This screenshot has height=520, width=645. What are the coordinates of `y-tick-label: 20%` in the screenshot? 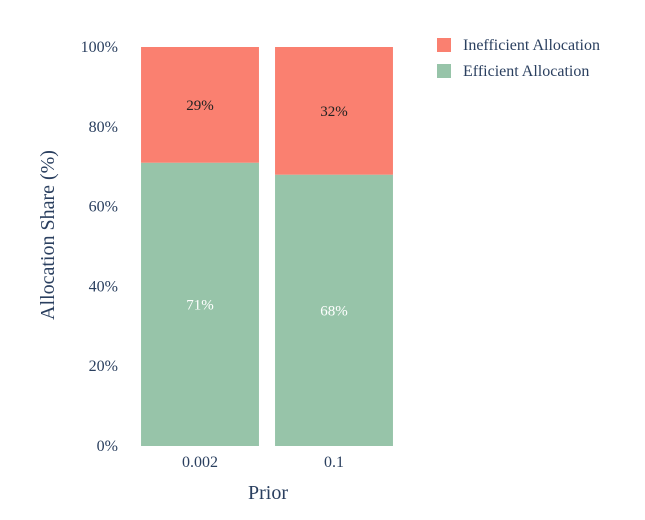 It's located at (103, 366).